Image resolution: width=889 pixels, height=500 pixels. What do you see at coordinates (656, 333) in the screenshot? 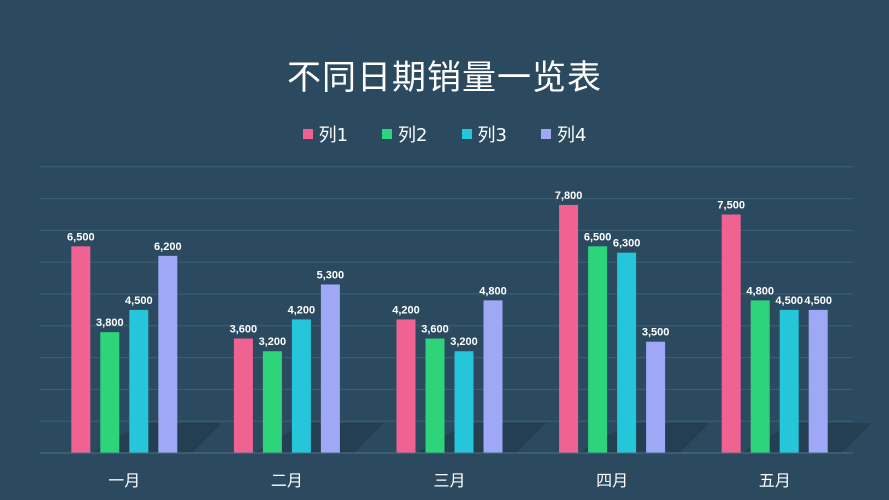
I see `data-label: 3,500` at bounding box center [656, 333].